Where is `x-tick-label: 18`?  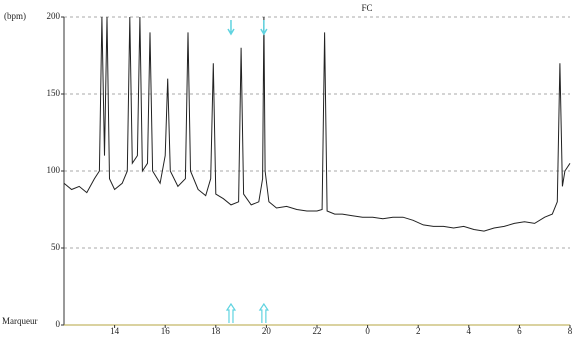 x-tick-label: 18 is located at coordinates (216, 331).